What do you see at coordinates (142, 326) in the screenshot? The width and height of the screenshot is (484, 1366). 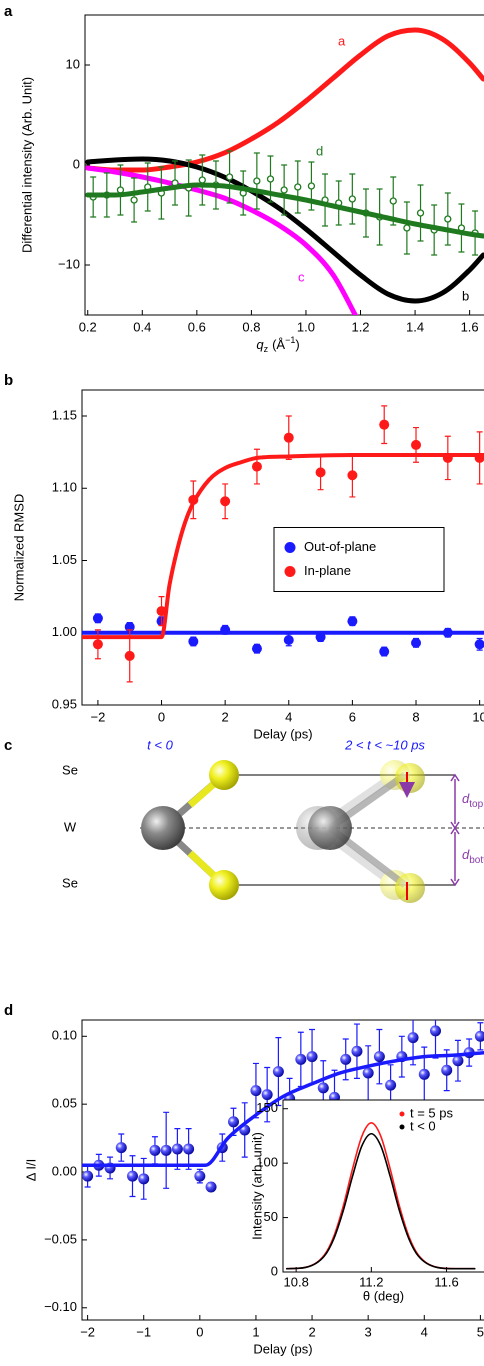 I see `x-tick-label: 0.4` at bounding box center [142, 326].